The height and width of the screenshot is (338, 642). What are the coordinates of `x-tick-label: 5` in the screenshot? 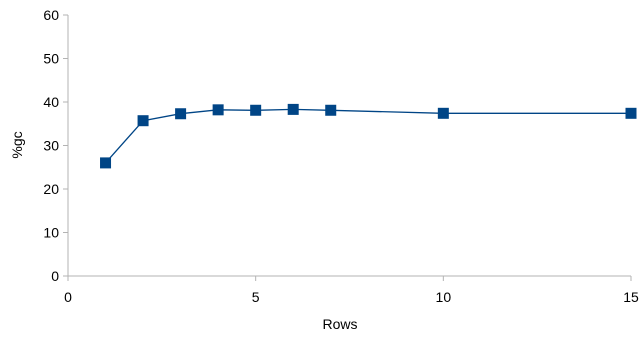 It's located at (256, 297).